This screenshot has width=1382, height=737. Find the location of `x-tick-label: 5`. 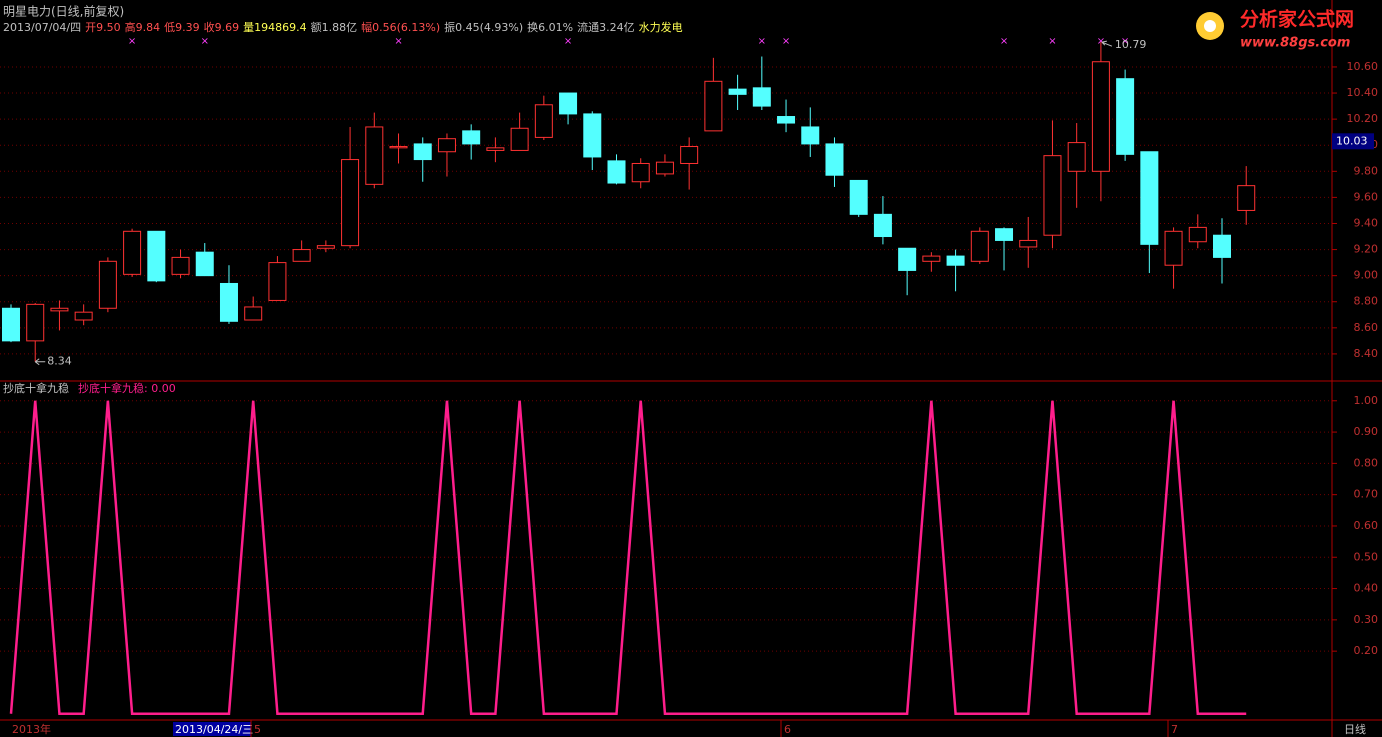

x-tick-label: 5 is located at coordinates (257, 729).